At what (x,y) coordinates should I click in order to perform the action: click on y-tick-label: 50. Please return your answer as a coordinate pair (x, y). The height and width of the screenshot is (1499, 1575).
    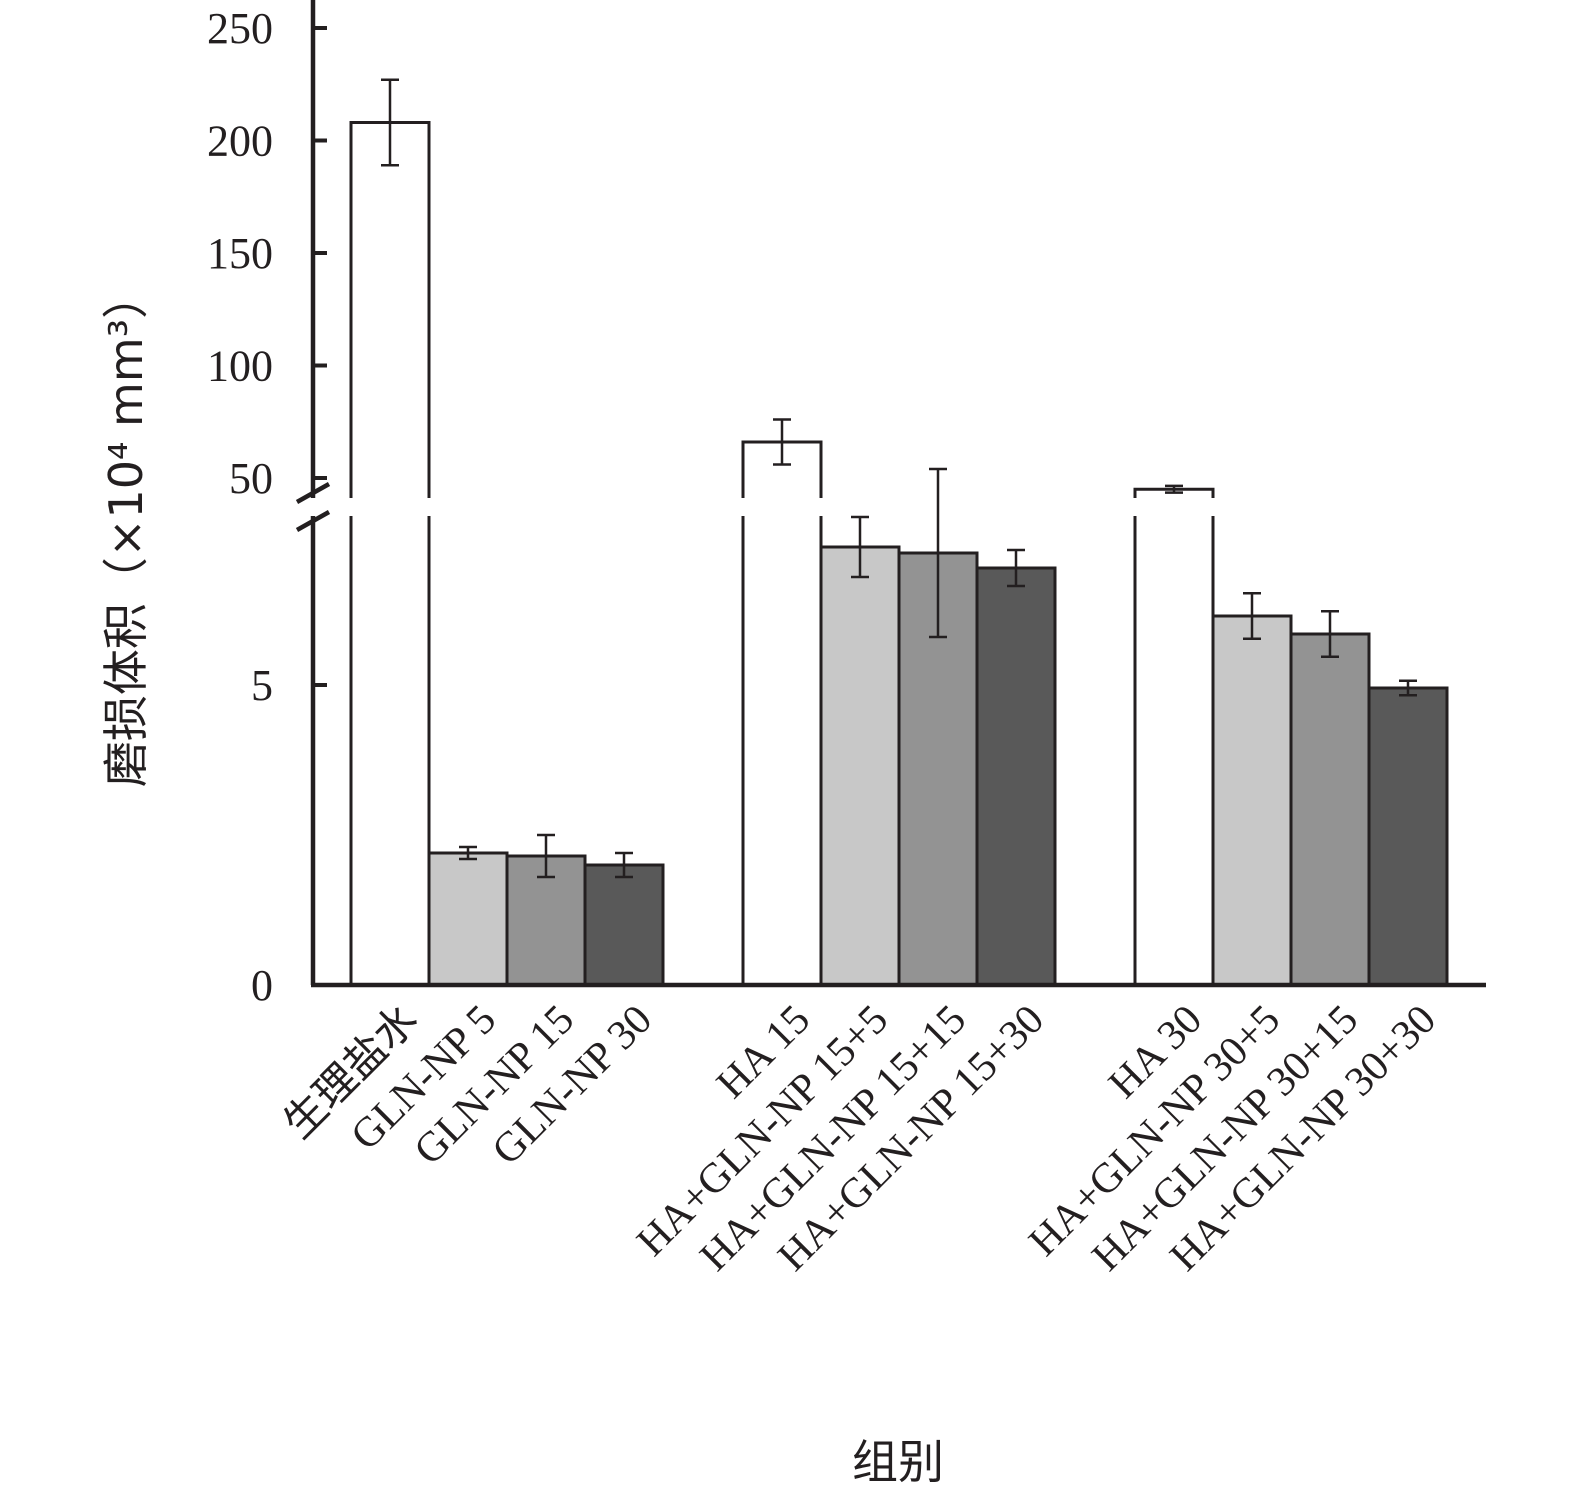
    Looking at the image, I should click on (251, 478).